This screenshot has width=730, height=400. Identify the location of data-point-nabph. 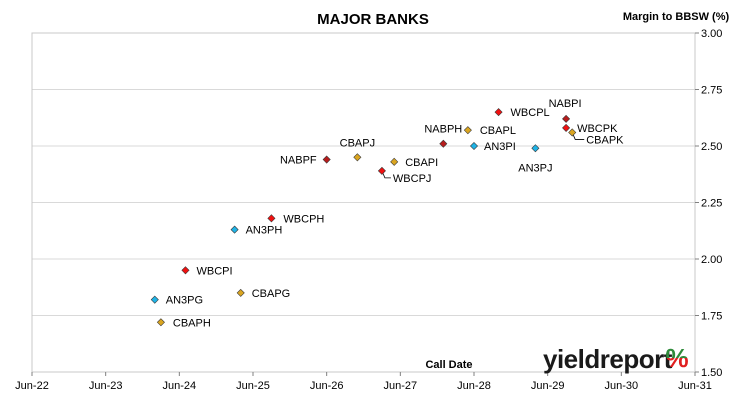
(443, 143).